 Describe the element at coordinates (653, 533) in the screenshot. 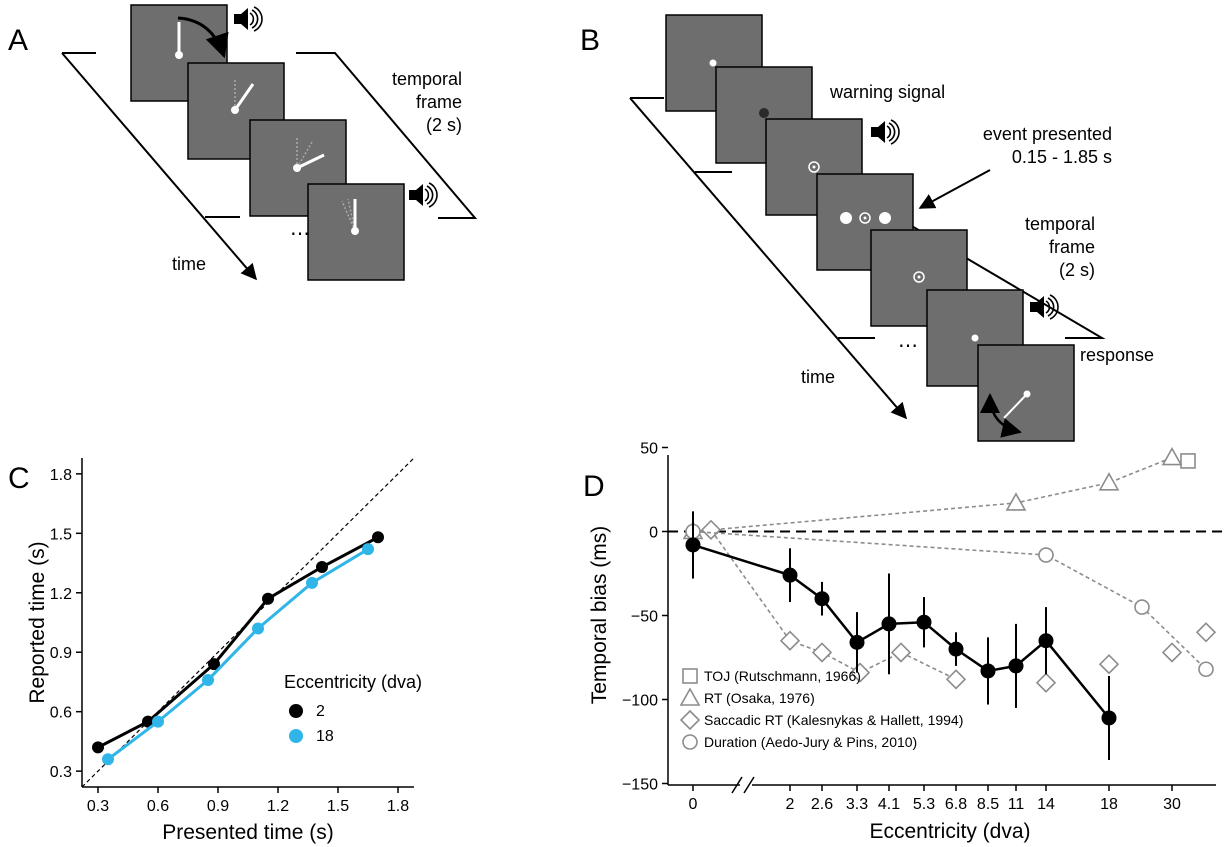

I see `y-tick-label: 0` at that location.